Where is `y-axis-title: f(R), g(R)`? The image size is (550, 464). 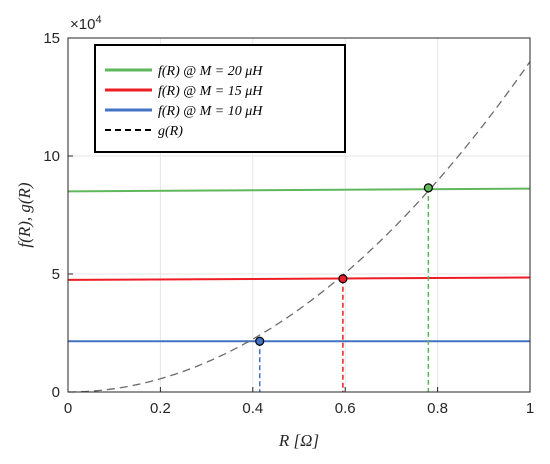 y-axis-title: f(R), g(R) is located at coordinates (24, 214).